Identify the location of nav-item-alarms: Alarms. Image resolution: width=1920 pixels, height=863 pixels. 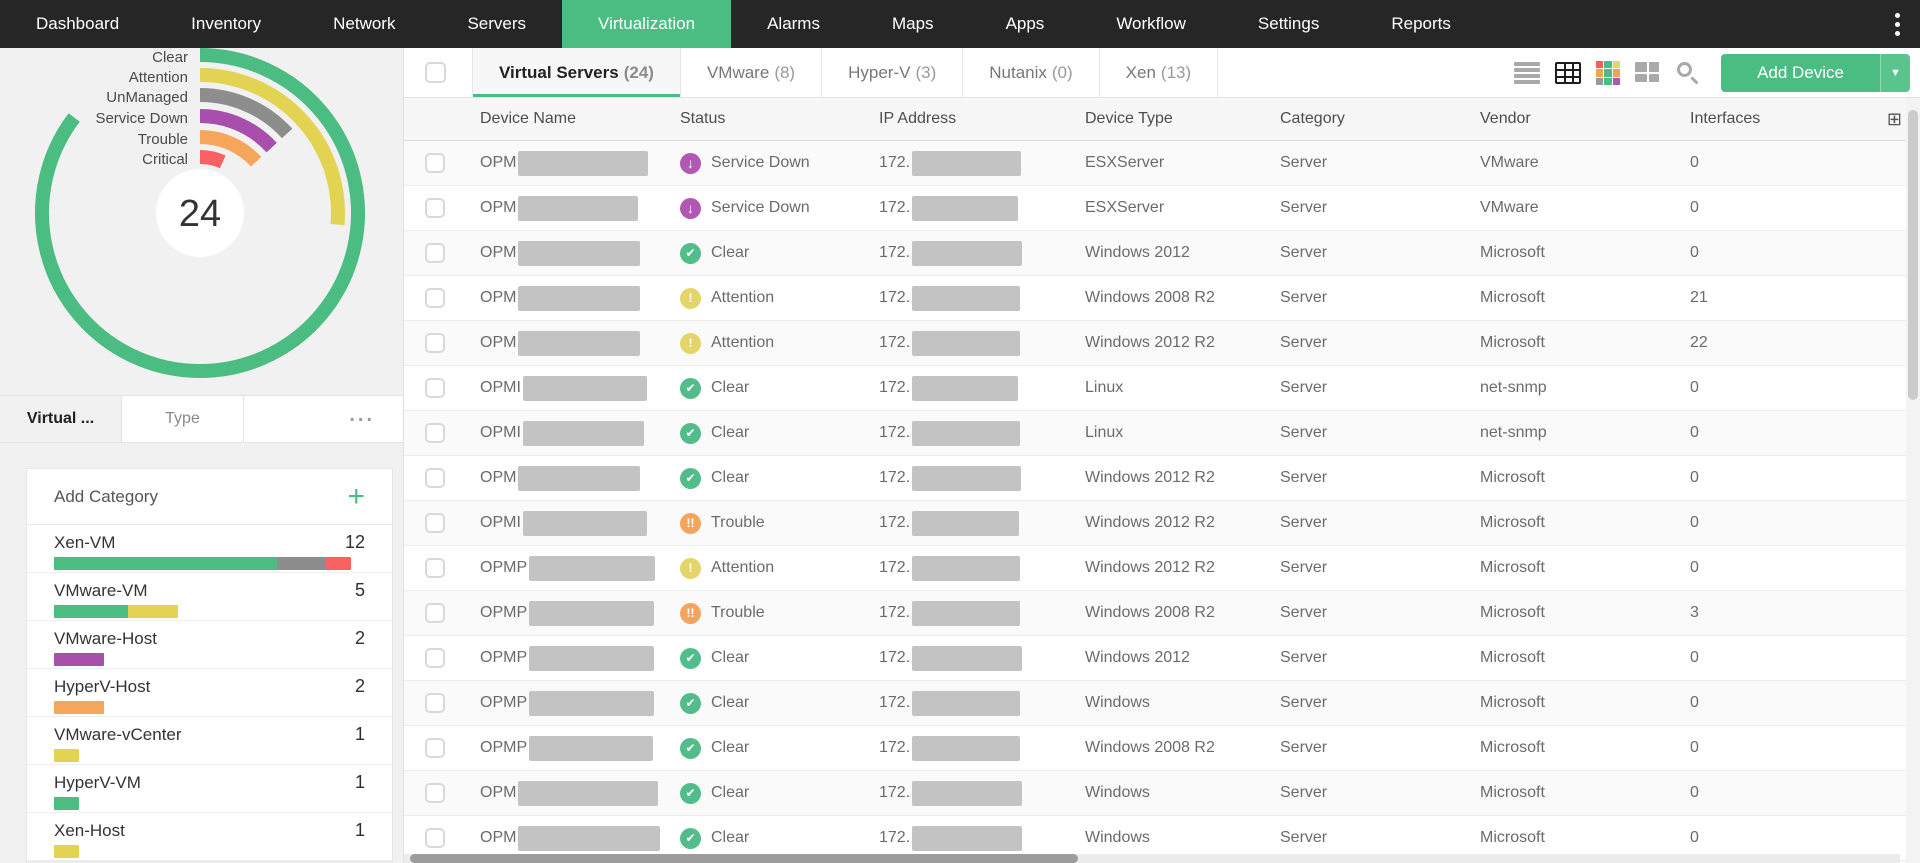
(793, 23).